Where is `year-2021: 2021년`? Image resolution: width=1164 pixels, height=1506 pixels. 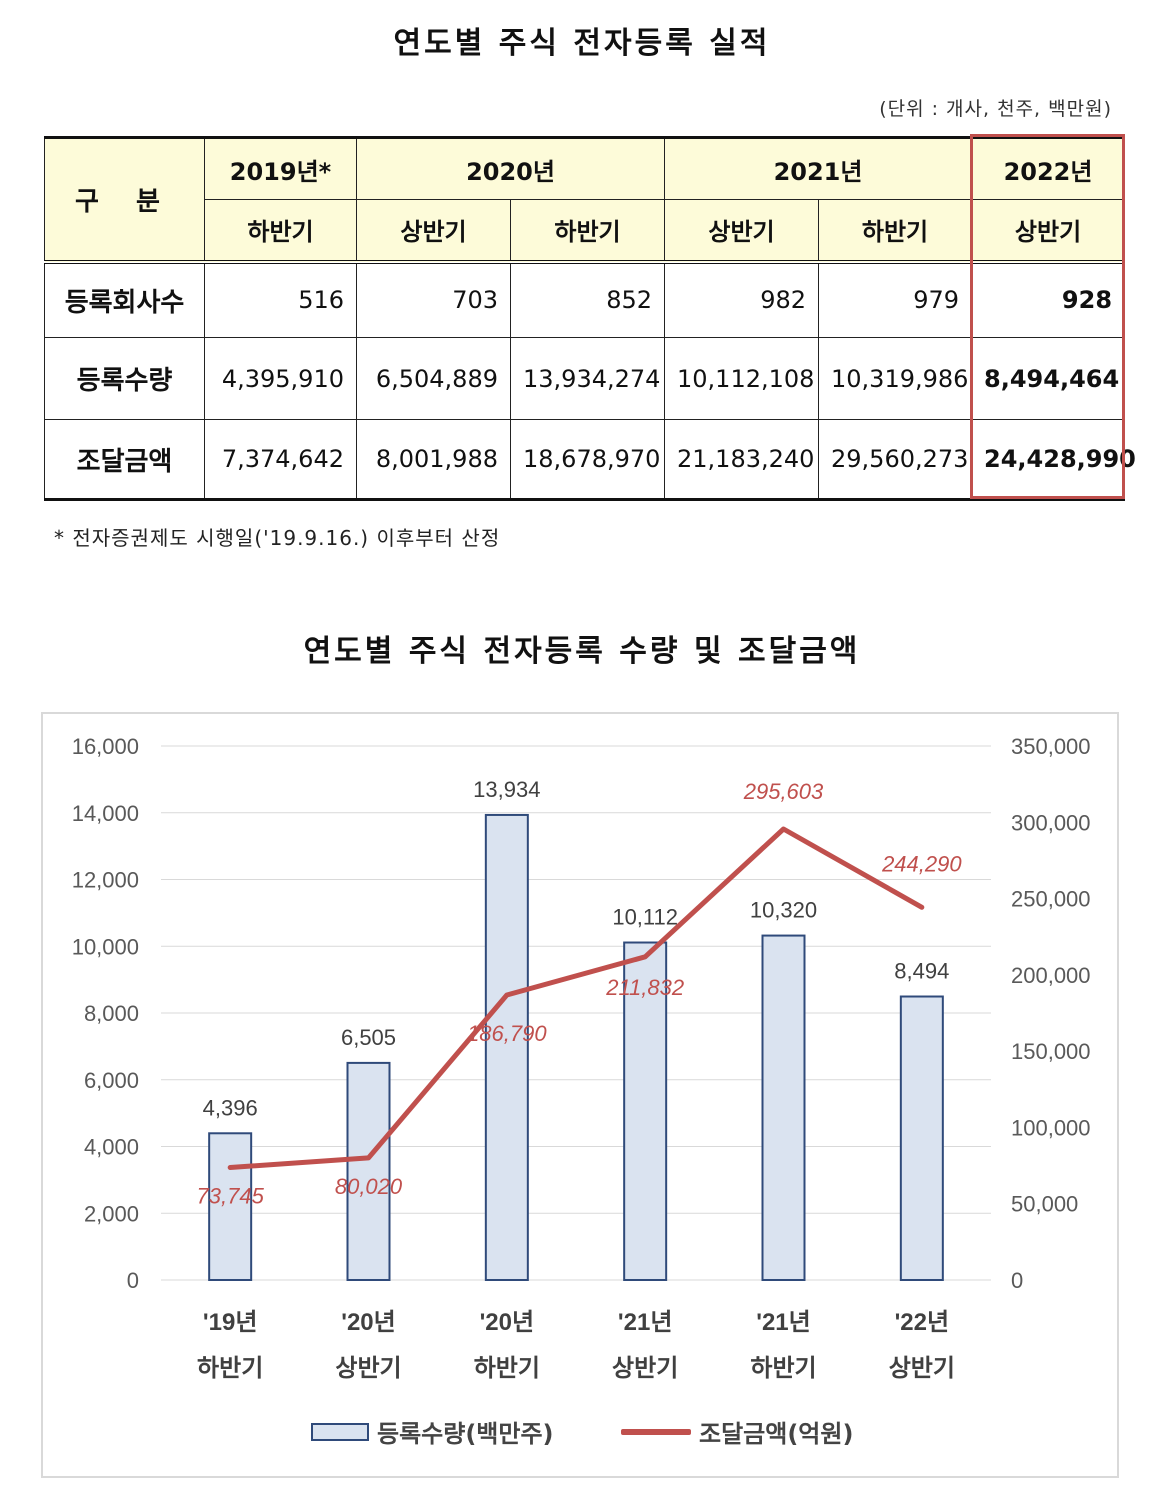
year-2021: 2021년 is located at coordinates (818, 168).